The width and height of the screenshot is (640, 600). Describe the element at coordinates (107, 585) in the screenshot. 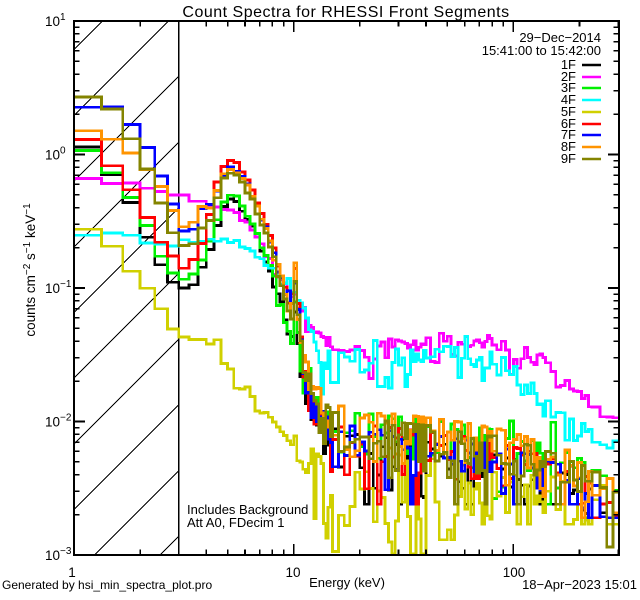

I see `svg-text:Generated by hsi_min_spectra_p: Generated by hsi_min_spectra_plot.pro` at that location.